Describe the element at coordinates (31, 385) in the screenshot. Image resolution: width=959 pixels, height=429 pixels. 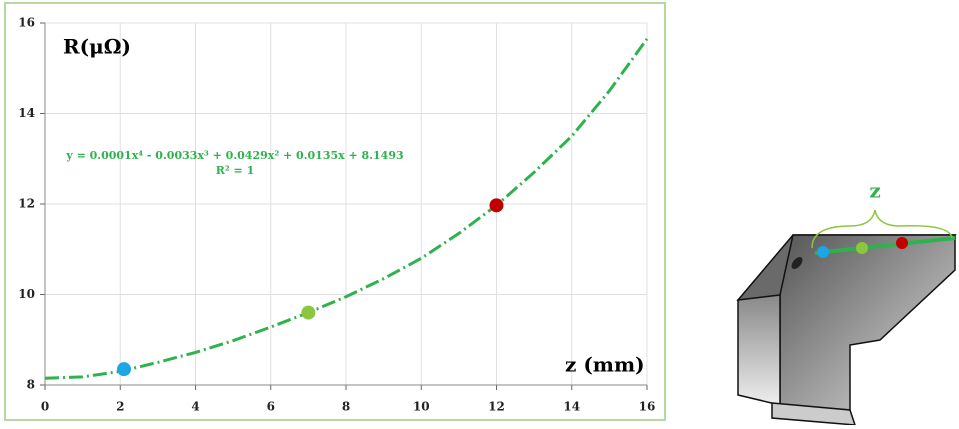
I see `y-tick-label: 8` at that location.